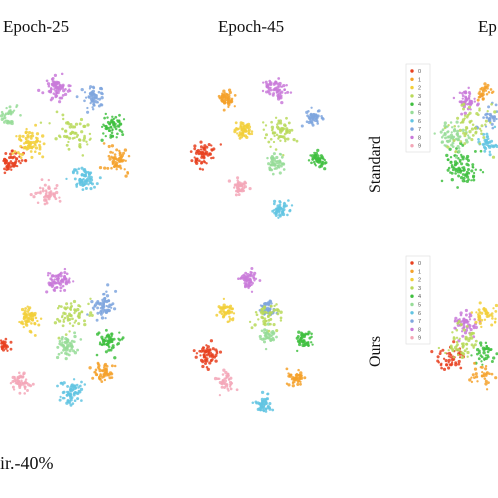 The image size is (498, 498). I want to click on legend-standard: 0 1 2 3 4 5 6 7 8 9, so click(418, 108).